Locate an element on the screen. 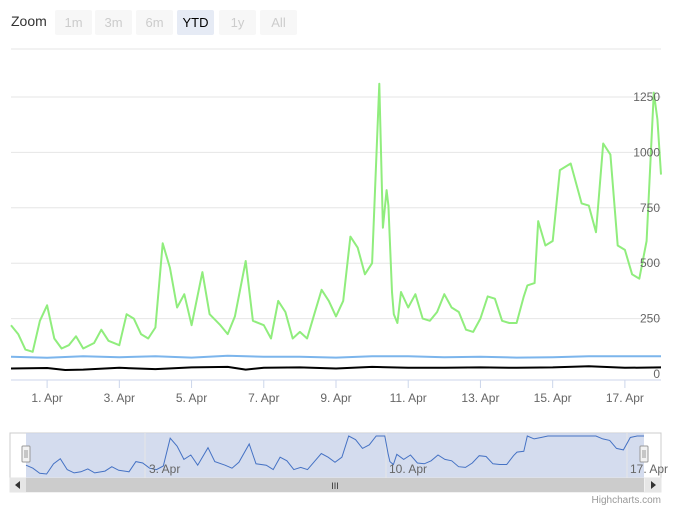 The height and width of the screenshot is (510, 673). scrollbar-right-arrow is located at coordinates (653, 485).